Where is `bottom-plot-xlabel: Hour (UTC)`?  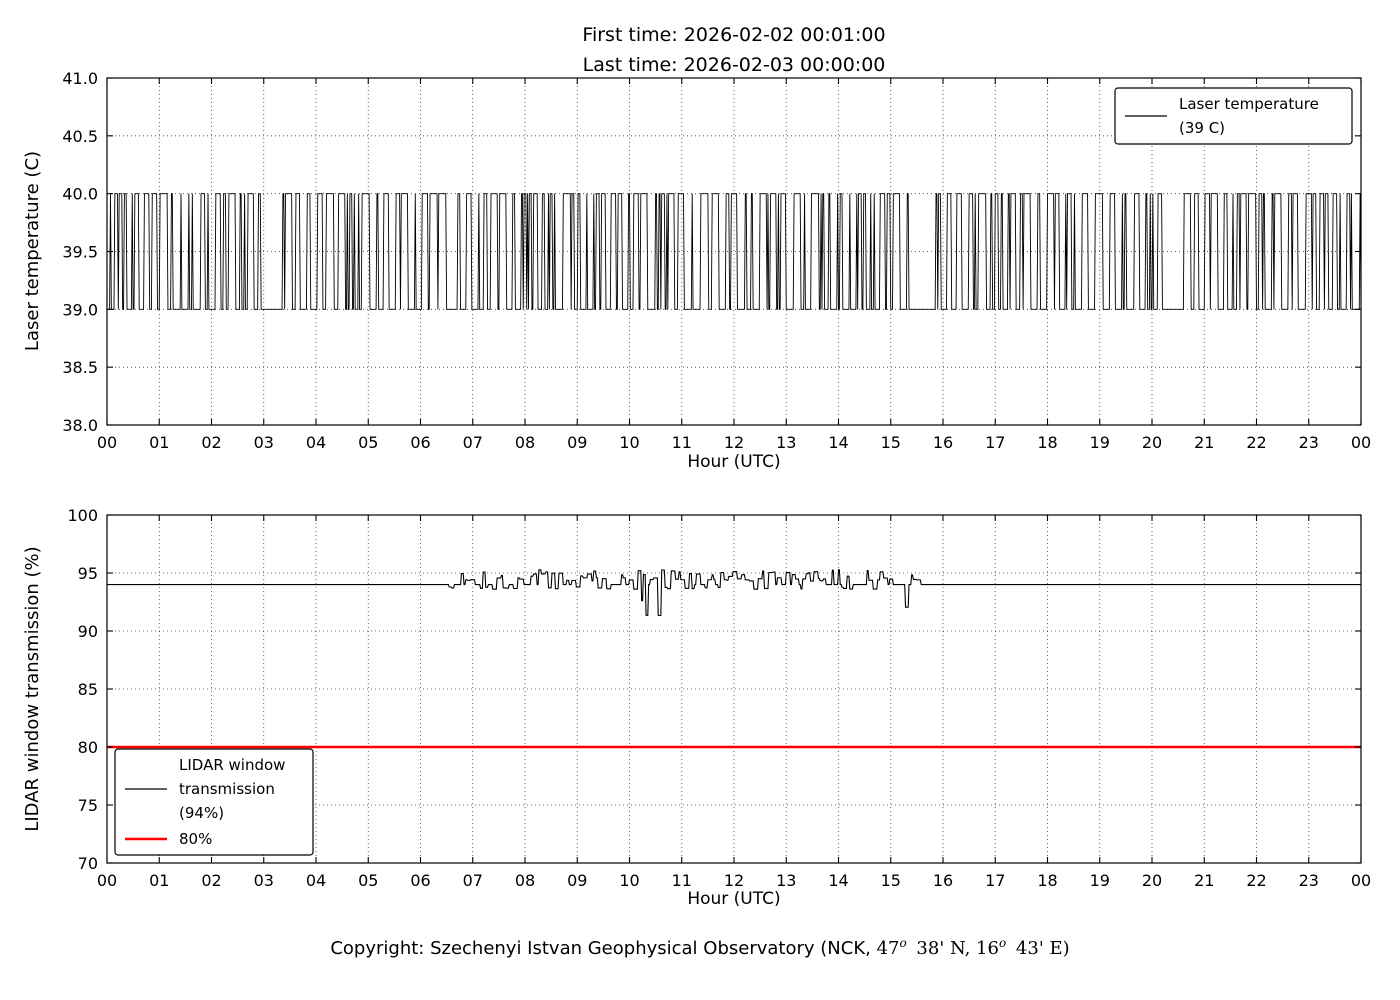
bottom-plot-xlabel: Hour (UTC) is located at coordinates (734, 899).